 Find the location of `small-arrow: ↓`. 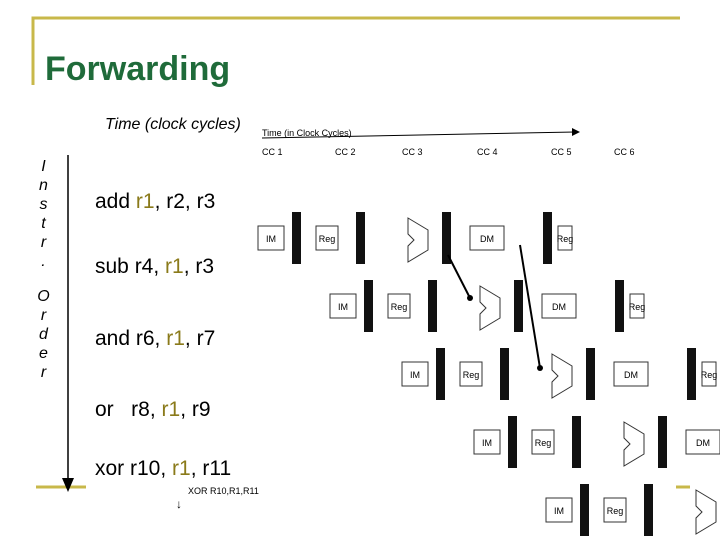

small-arrow: ↓ is located at coordinates (179, 504).